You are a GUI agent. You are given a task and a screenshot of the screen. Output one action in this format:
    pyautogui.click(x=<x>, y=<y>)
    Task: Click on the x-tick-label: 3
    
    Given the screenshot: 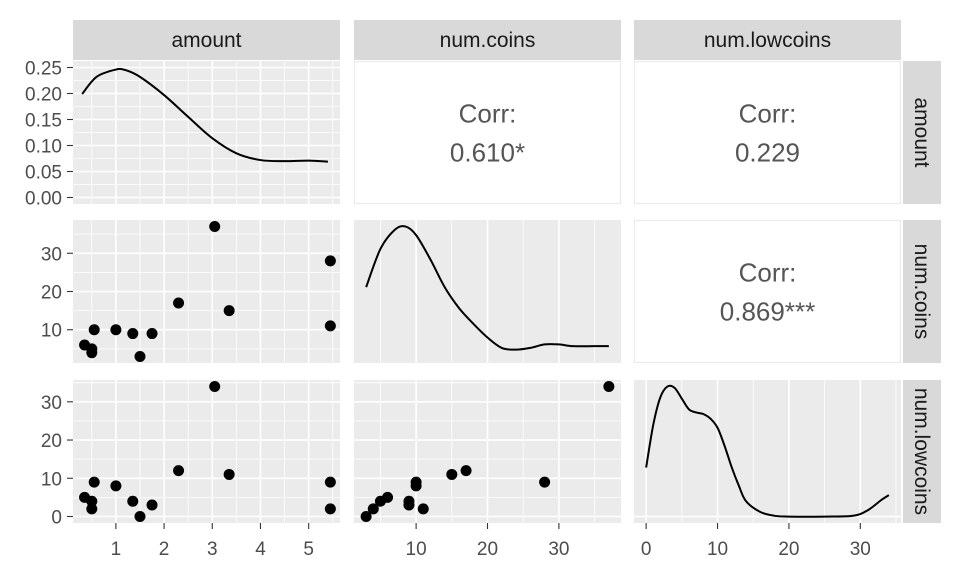 What is the action you would take?
    pyautogui.click(x=212, y=549)
    